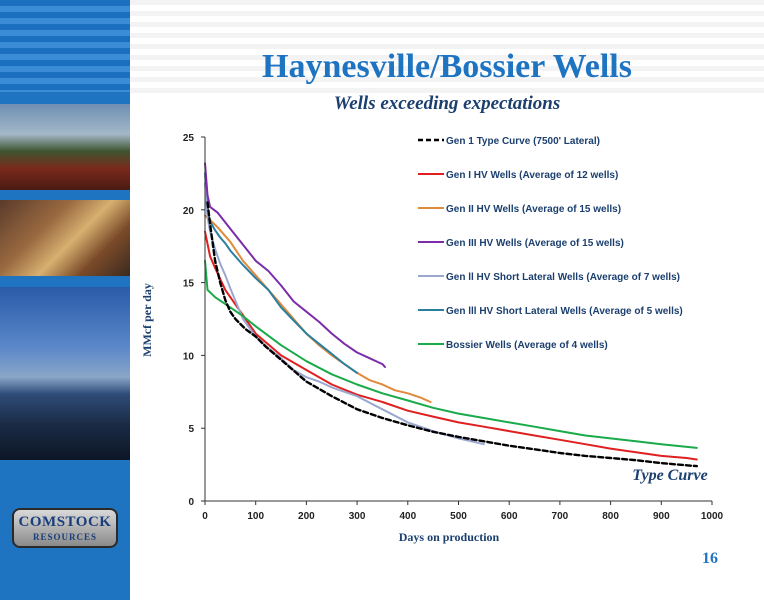 The image size is (764, 600). Describe the element at coordinates (533, 209) in the screenshot. I see `legend-label: Gen II HV Wells (Average of 15 wells)` at that location.